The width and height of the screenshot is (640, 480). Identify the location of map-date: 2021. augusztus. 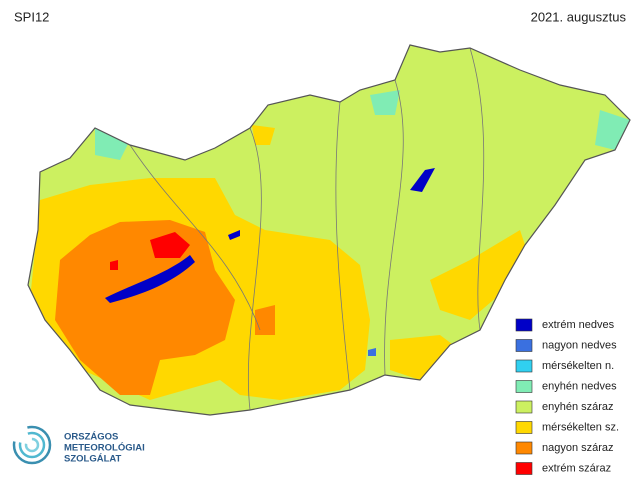
(579, 16).